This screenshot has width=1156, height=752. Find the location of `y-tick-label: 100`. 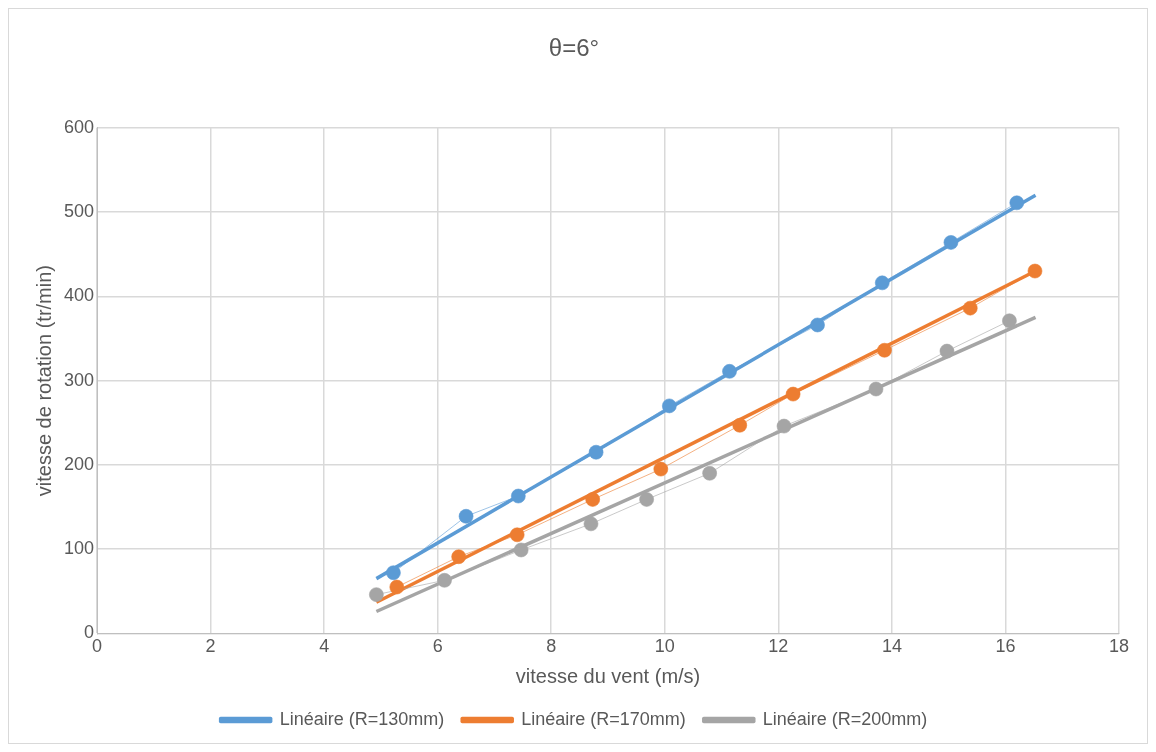

y-tick-label: 100 is located at coordinates (79, 548).